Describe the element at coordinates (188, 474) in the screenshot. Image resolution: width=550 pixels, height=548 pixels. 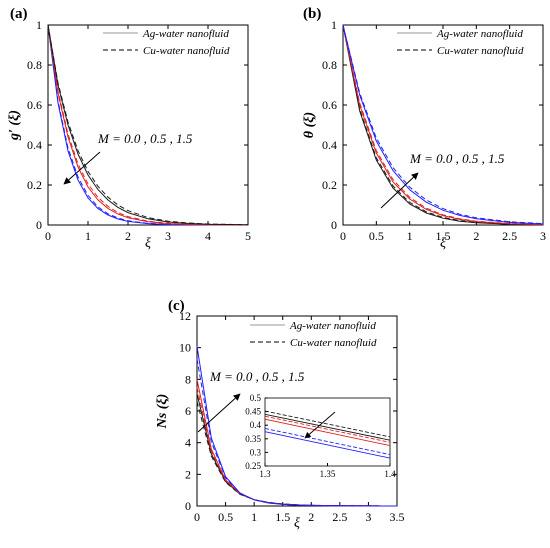
I see `y-tick-label-c: 2` at that location.